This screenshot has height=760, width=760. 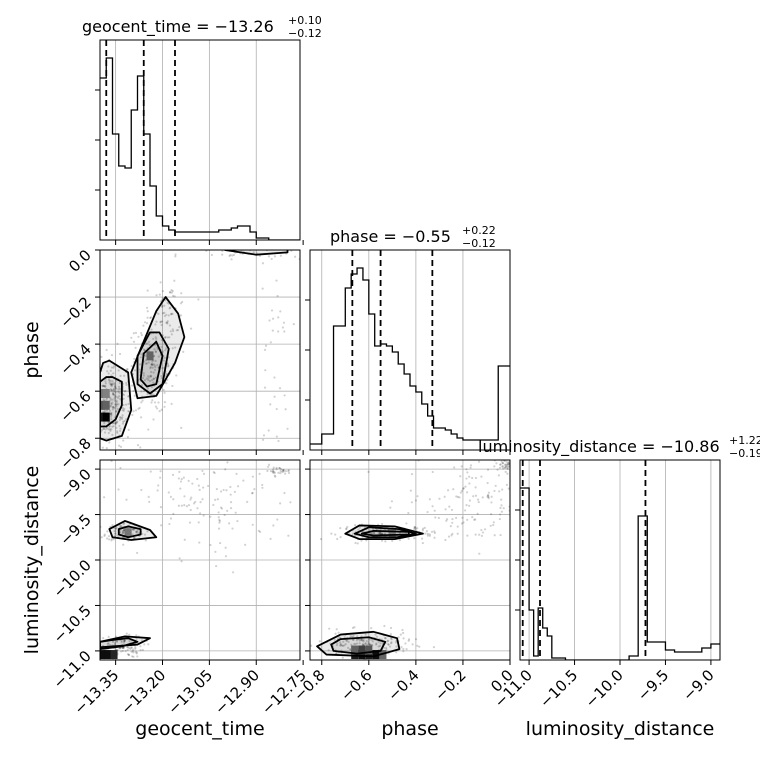 What do you see at coordinates (390, 236) in the screenshot?
I see `title-phase-main: phase = −0.55` at bounding box center [390, 236].